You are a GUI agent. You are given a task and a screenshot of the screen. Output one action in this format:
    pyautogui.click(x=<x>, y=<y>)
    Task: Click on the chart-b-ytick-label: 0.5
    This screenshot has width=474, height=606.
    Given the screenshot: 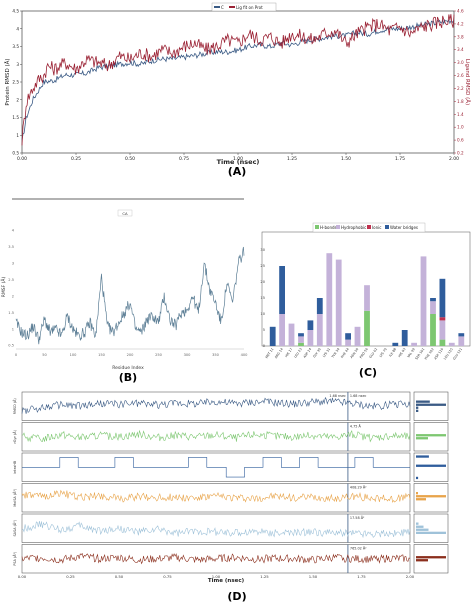 What is the action you would take?
    pyautogui.click(x=11, y=346)
    